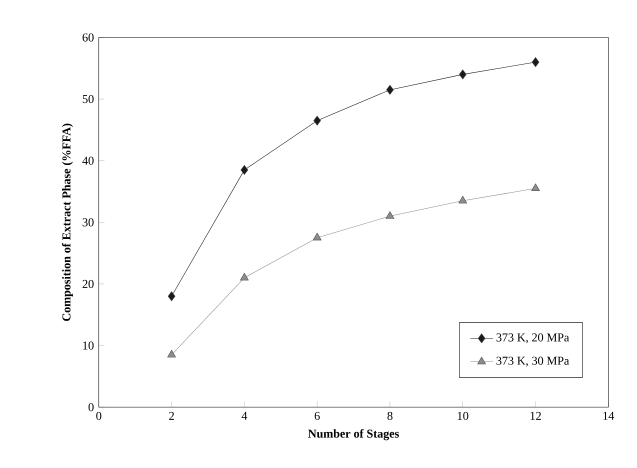  Describe the element at coordinates (533, 338) in the screenshot. I see `legend-label: 373 K, 20 MPa` at that location.